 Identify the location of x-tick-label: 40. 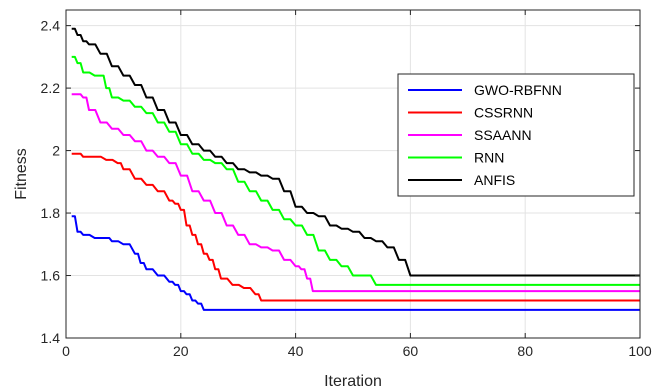
(296, 351).